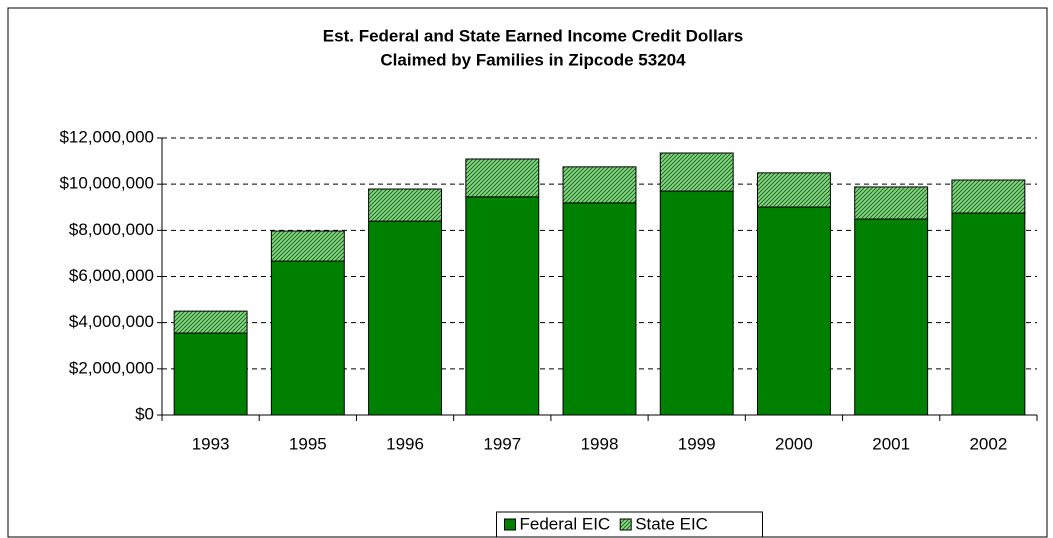 The width and height of the screenshot is (1053, 538). What do you see at coordinates (106, 136) in the screenshot?
I see `y-tick-label: $12,000,000` at bounding box center [106, 136].